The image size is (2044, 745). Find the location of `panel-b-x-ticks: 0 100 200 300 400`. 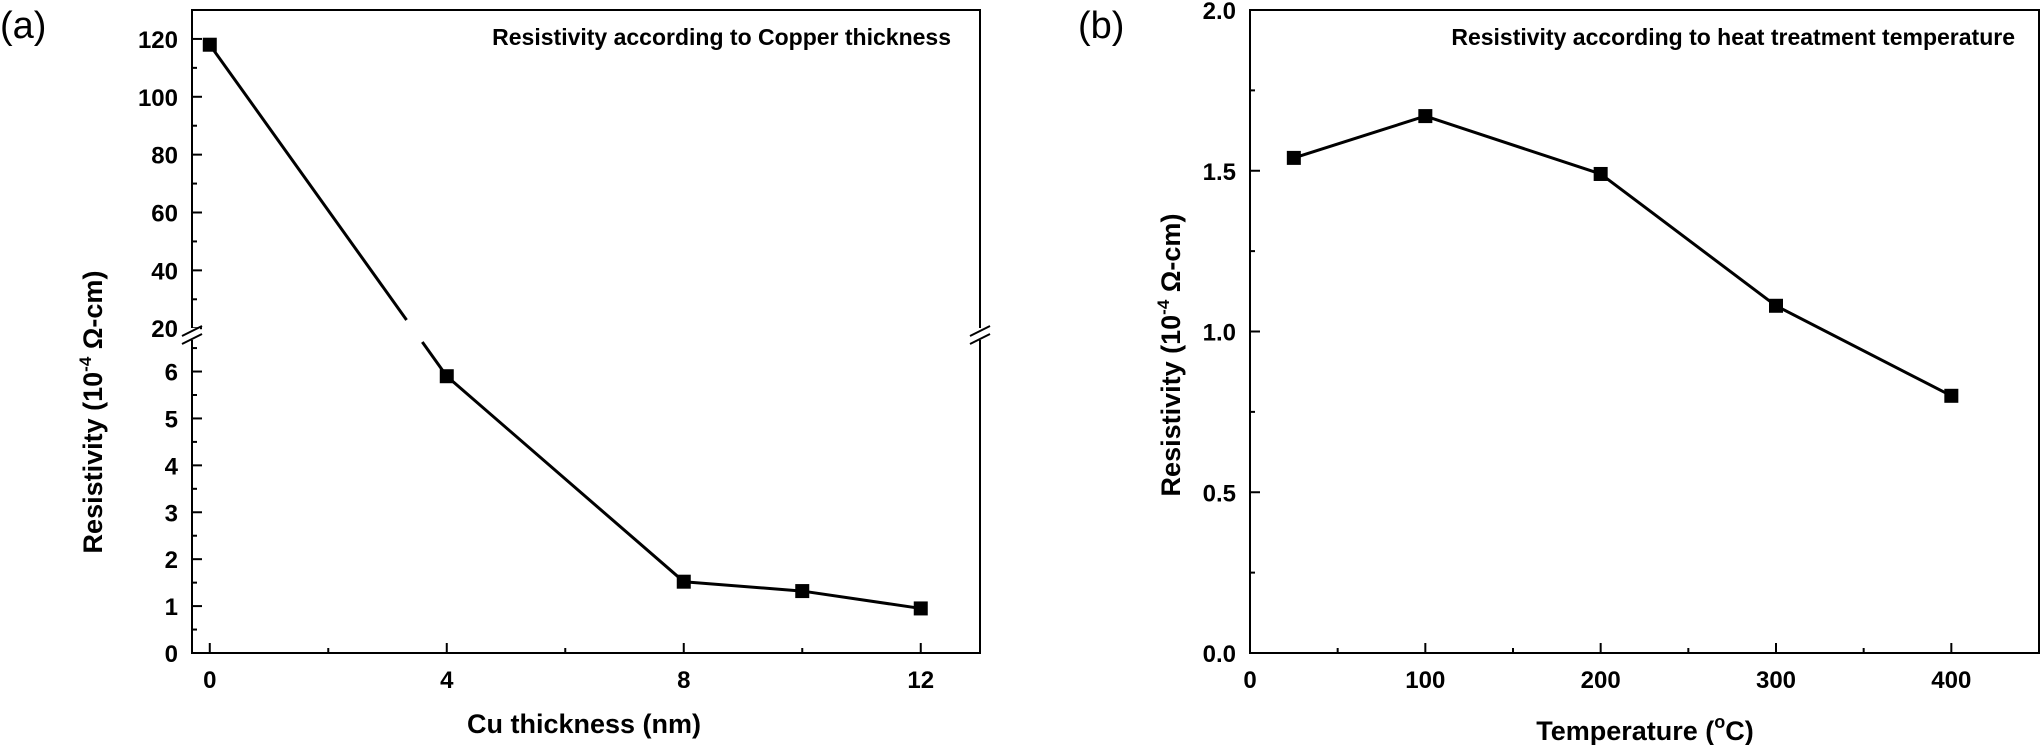

panel-b-x-ticks: 0 100 200 300 400 is located at coordinates (1607, 668).